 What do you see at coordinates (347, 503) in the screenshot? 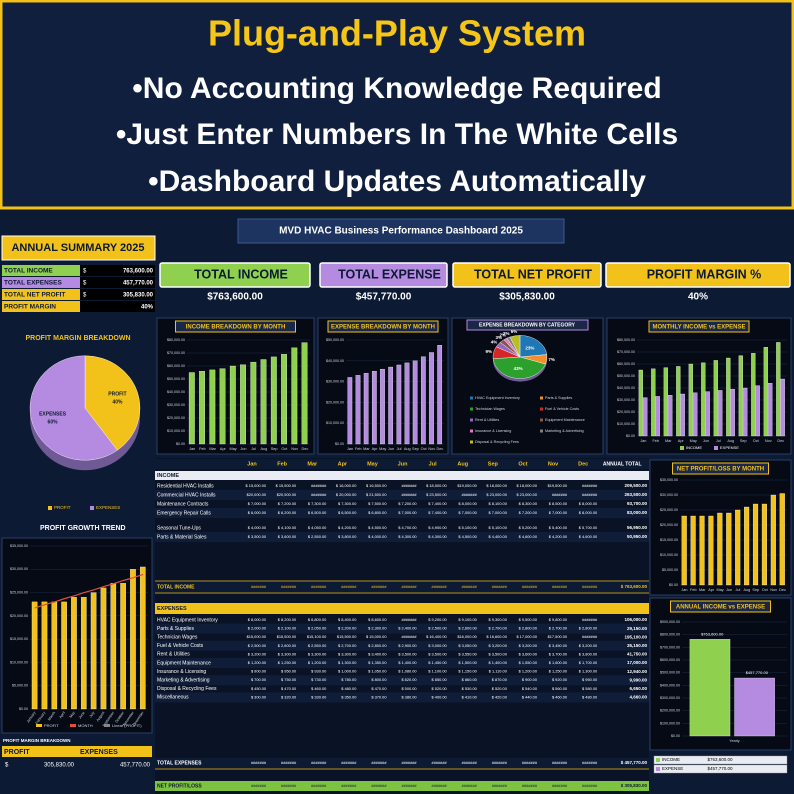
I see `table-cell: $ 7,300.00` at bounding box center [347, 503].